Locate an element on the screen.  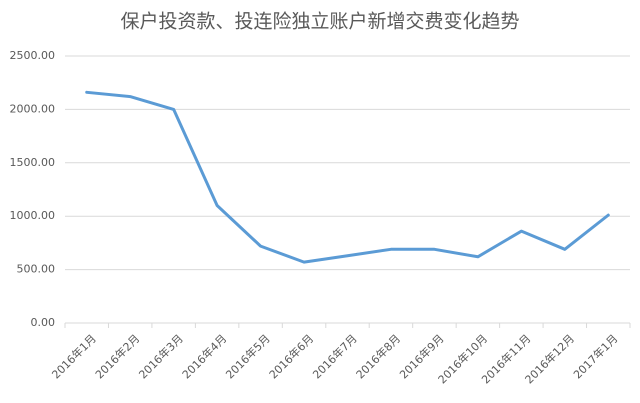
chart-title: 保户投资款、投连险独立账户新增交费变化趋势 is located at coordinates (319, 22).